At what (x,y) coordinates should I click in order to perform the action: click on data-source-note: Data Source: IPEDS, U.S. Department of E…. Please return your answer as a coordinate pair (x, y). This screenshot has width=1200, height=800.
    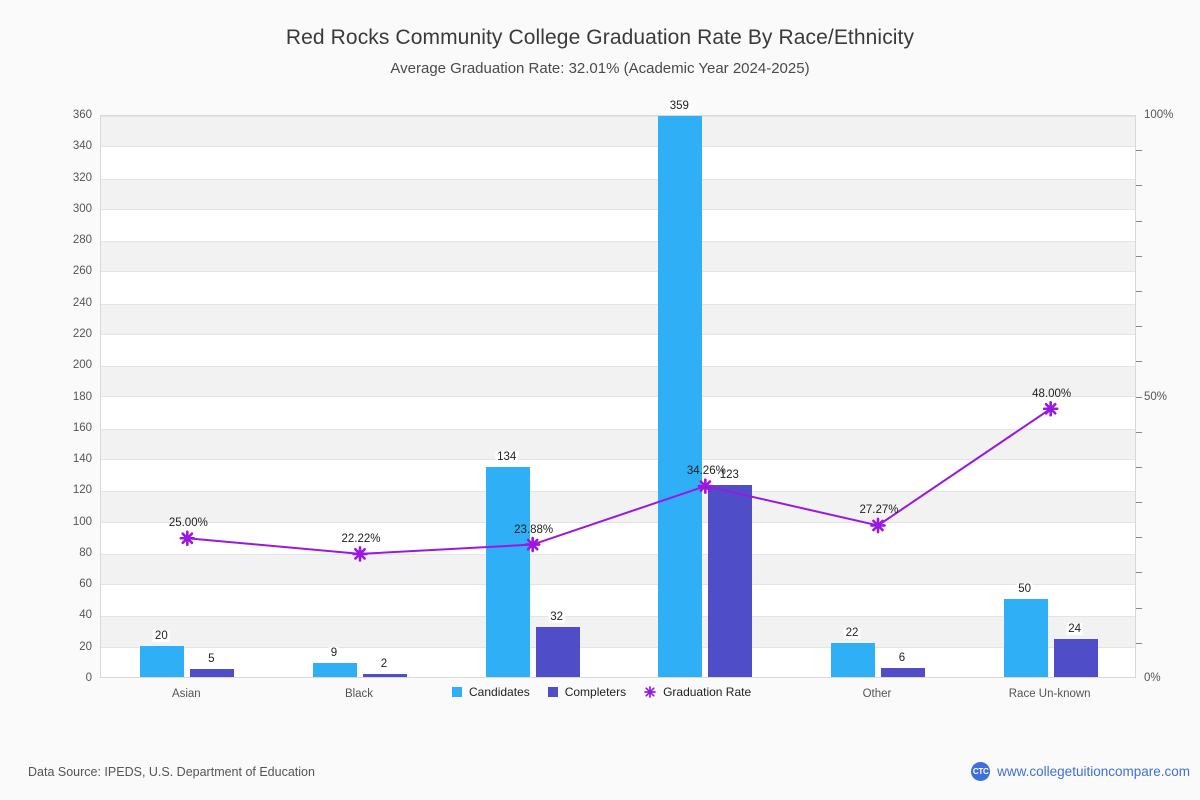
    Looking at the image, I should click on (171, 772).